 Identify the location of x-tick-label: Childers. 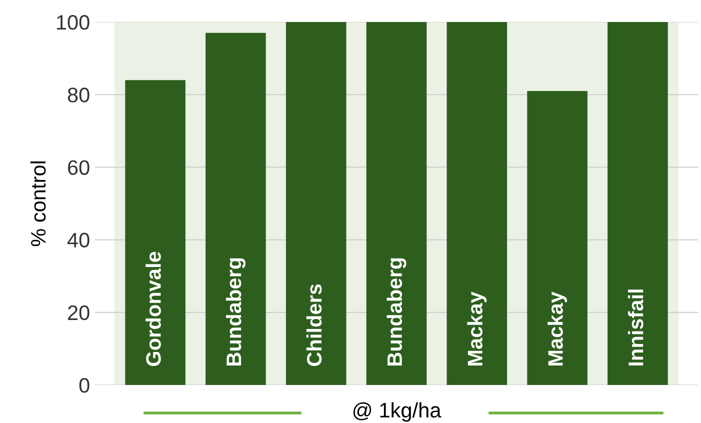
(314, 325).